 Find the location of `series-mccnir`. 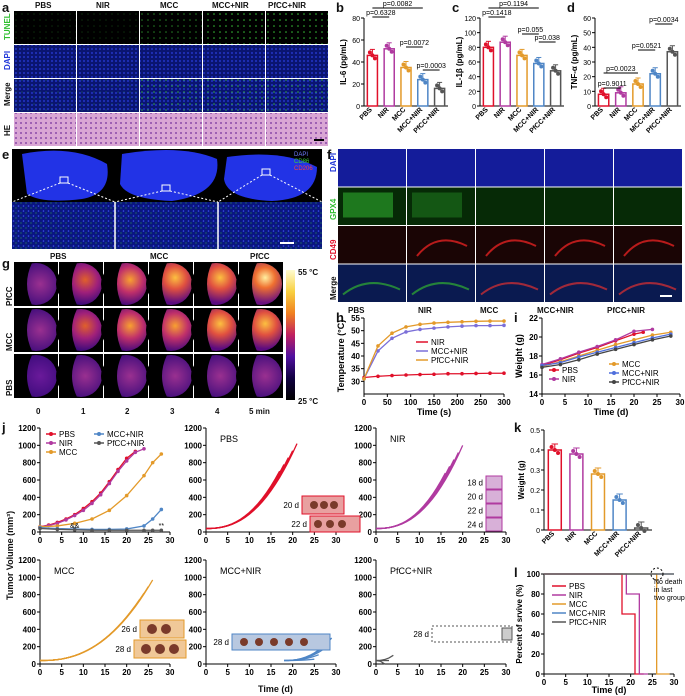

series-mccnir is located at coordinates (606, 350).